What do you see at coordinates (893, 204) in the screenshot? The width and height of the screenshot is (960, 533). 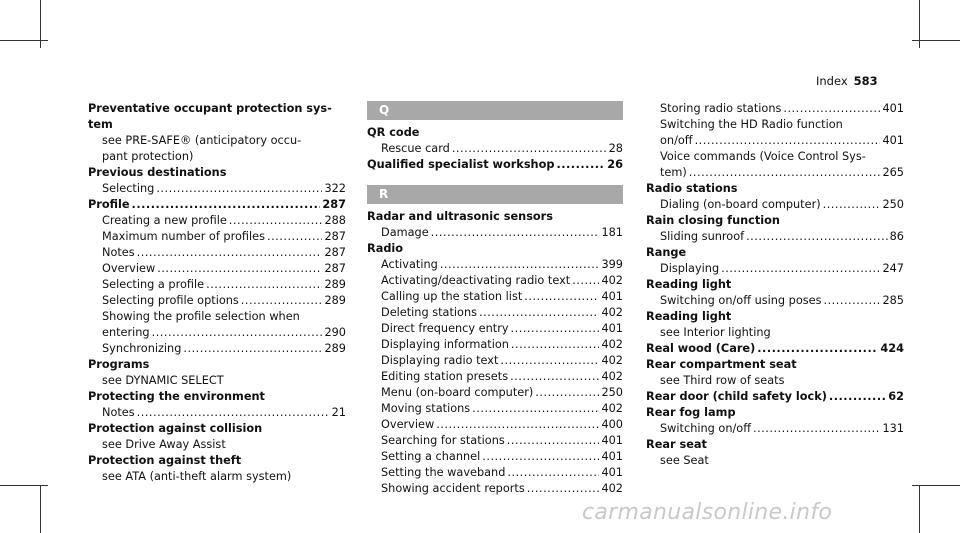 I see `page-ref: 250` at bounding box center [893, 204].